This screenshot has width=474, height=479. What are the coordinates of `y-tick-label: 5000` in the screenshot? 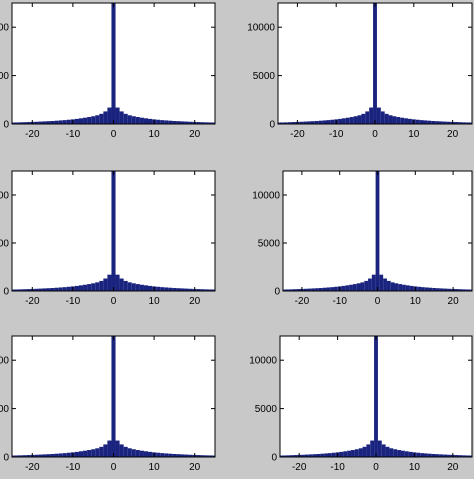 It's located at (269, 244).